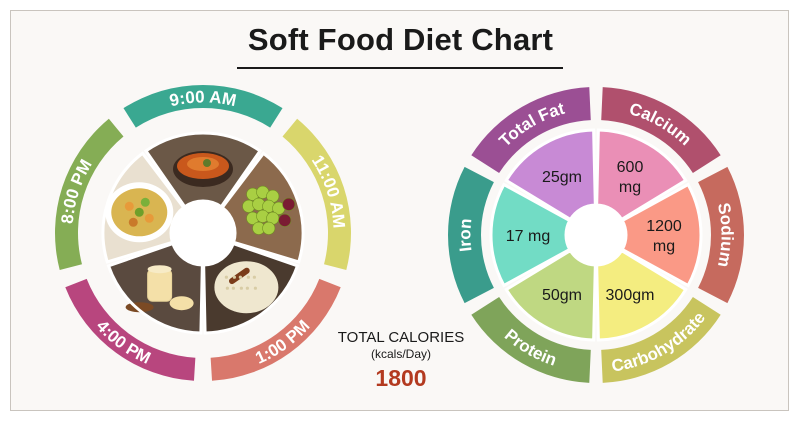 The height and width of the screenshot is (421, 801). I want to click on meal-wheel-hub, so click(203, 233).